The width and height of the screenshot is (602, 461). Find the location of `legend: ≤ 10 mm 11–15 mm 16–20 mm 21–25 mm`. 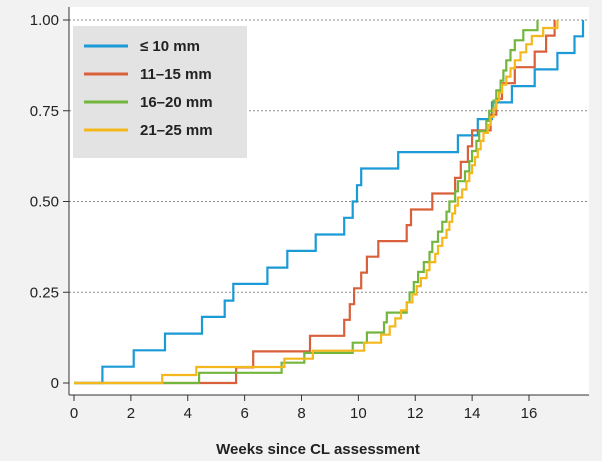

legend: ≤ 10 mm 11–15 mm 16–20 mm 21–25 mm is located at coordinates (160, 92).